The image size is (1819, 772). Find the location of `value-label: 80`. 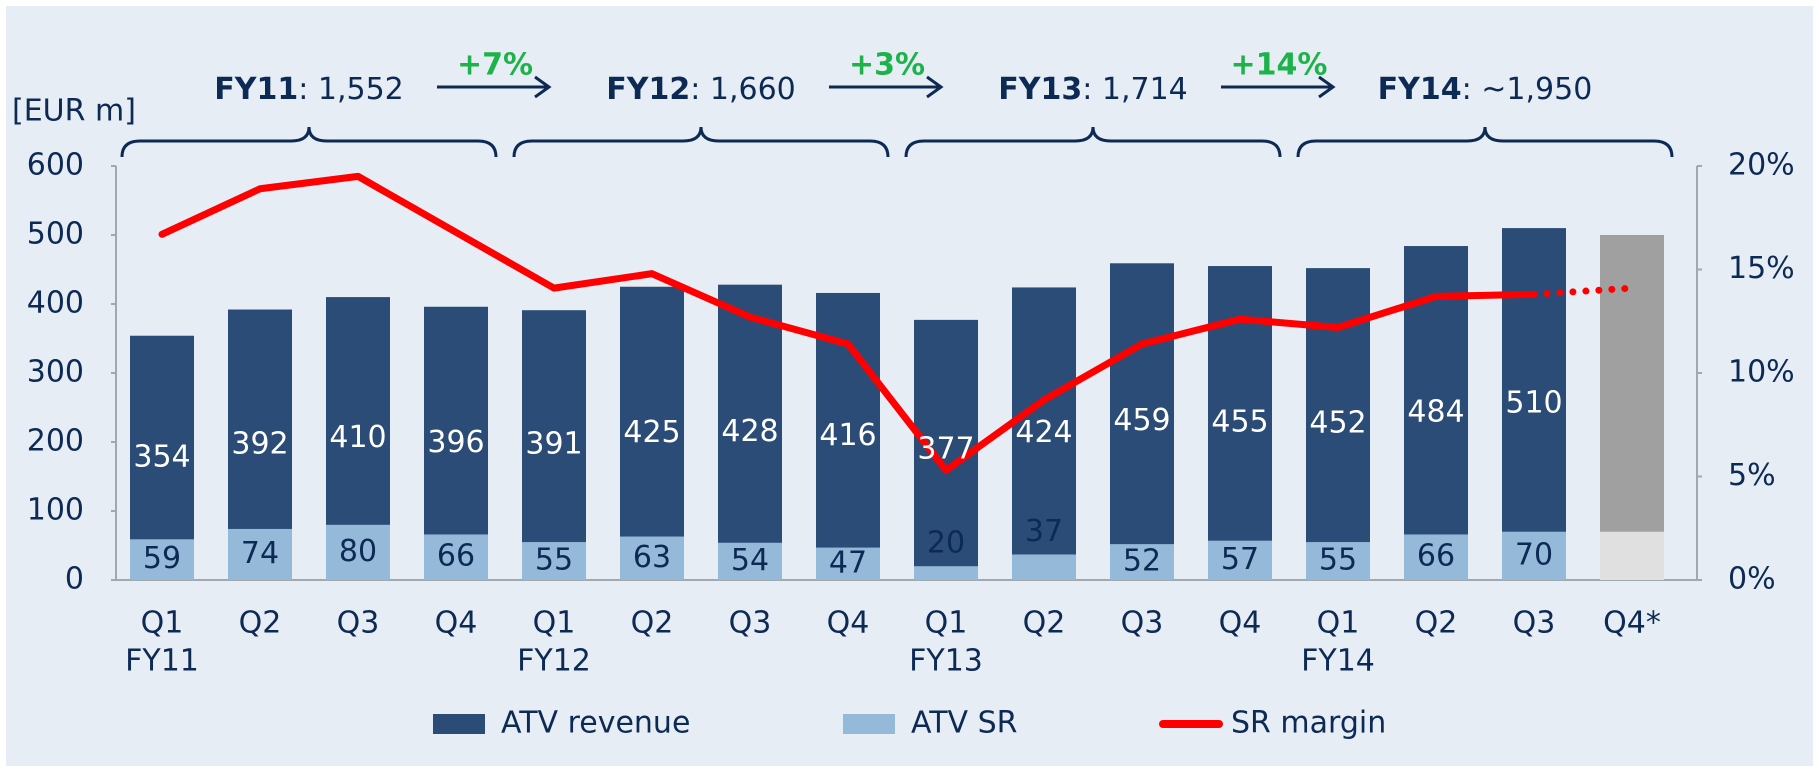

value-label: 80 is located at coordinates (358, 551).